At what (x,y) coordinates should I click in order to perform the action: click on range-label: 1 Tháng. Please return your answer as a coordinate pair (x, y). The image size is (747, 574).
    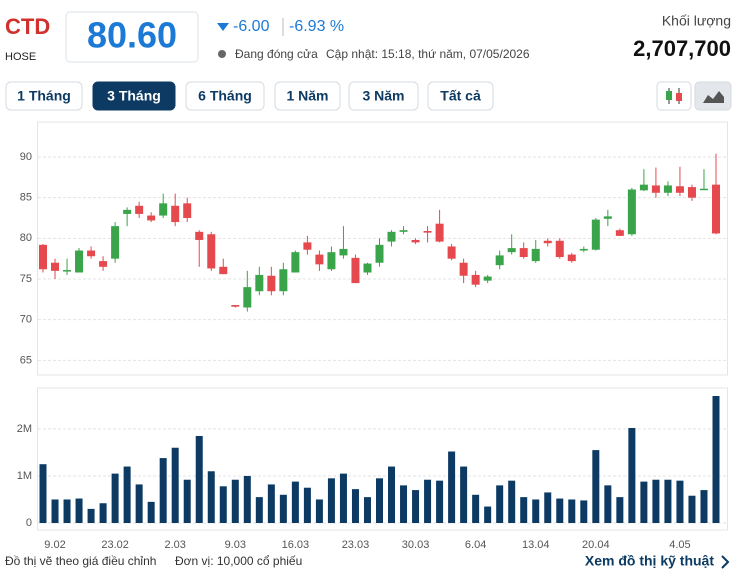
    Looking at the image, I should click on (44, 96).